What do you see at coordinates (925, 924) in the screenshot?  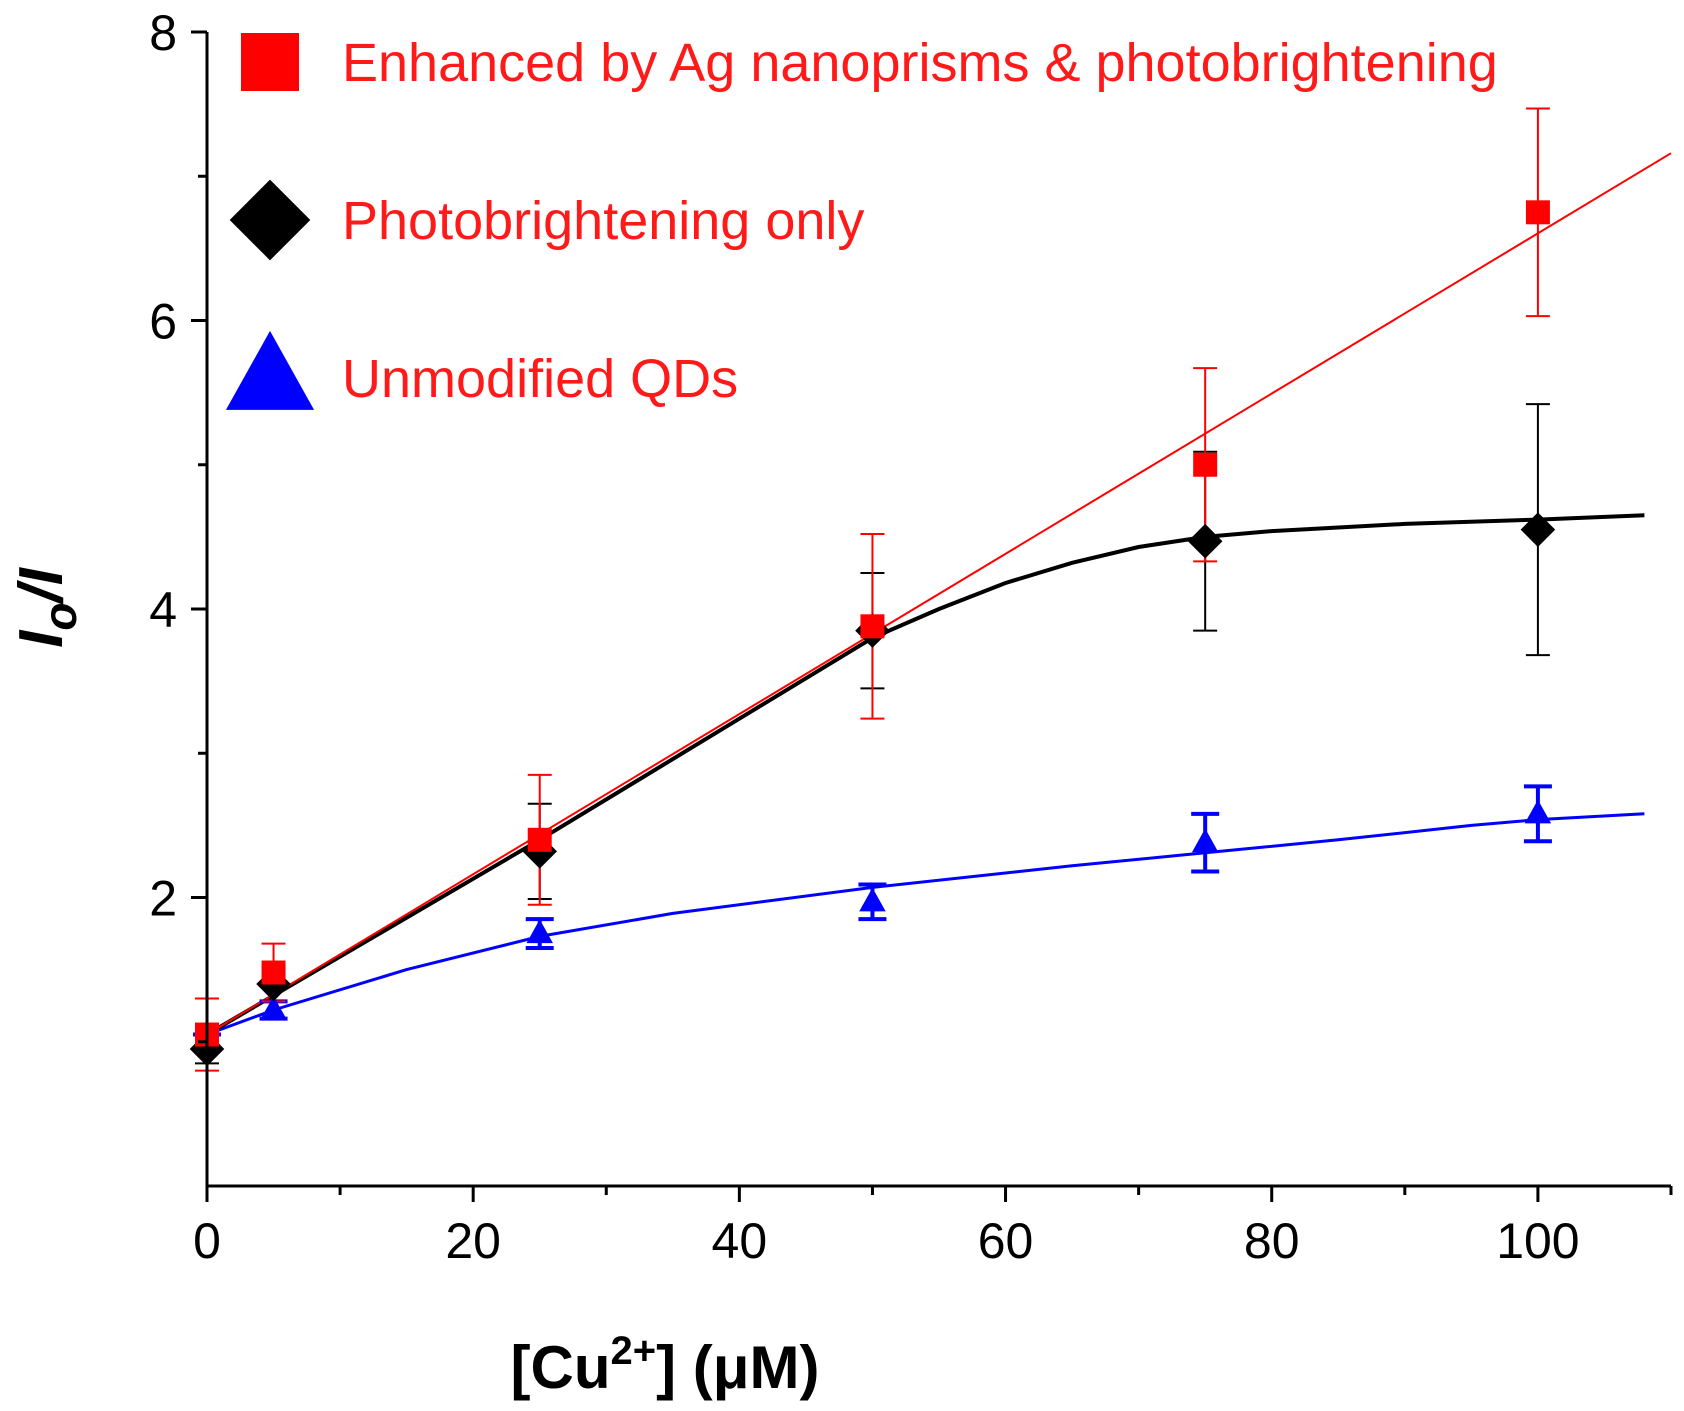 I see `fit-line-triangle` at bounding box center [925, 924].